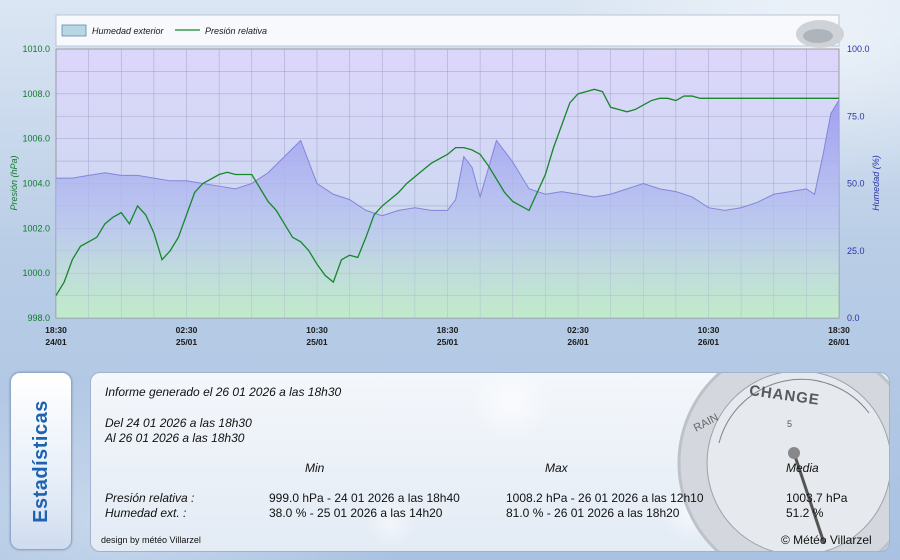  Describe the element at coordinates (14, 182) in the screenshot. I see `y-axis-left-title: Presión (hPa)` at that location.